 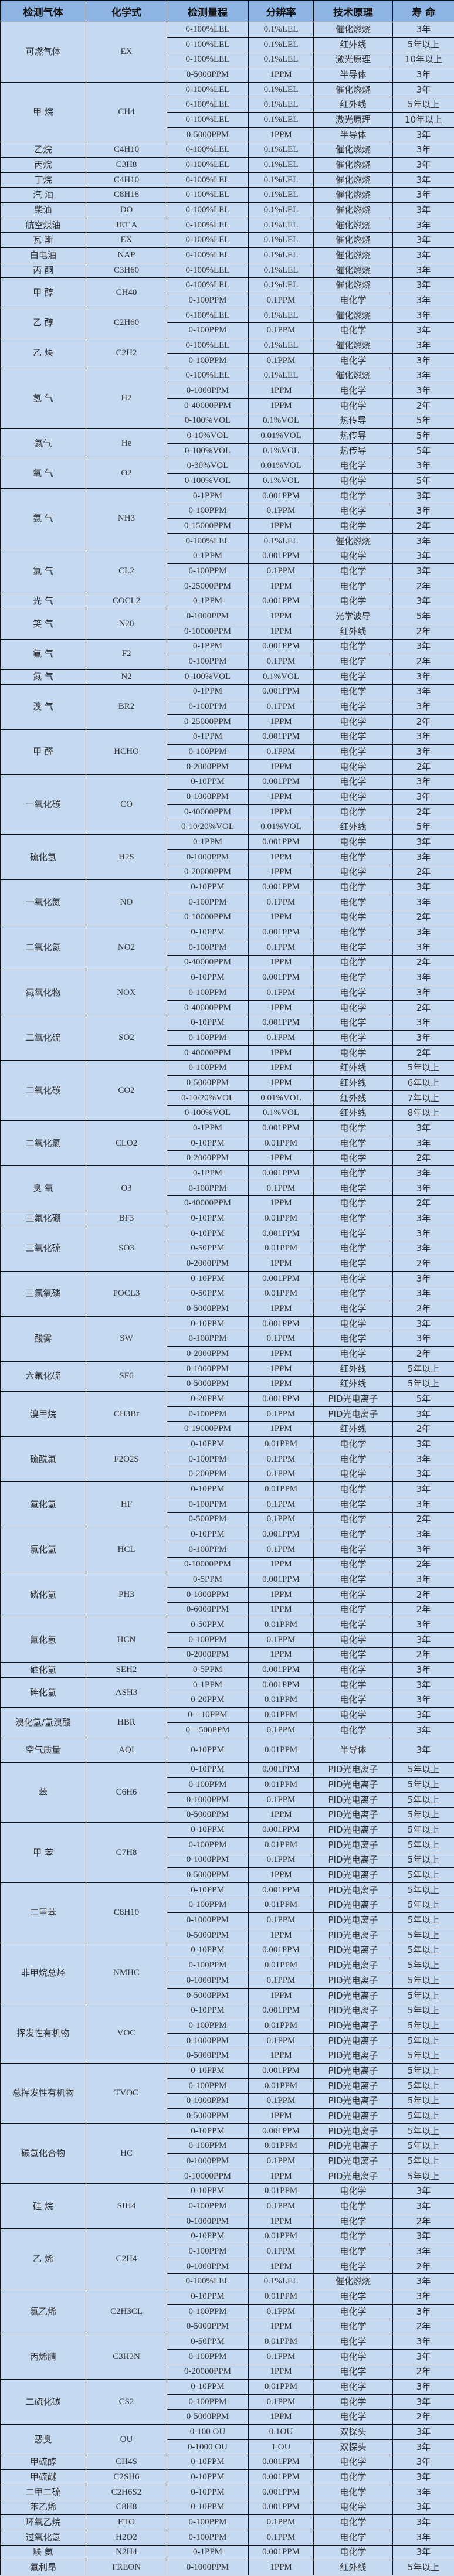 What do you see at coordinates (227, 2034) in the screenshot?
I see `table-row: 挥发性有机物 VOC 0-10PPM 0.001PPM PID光电离子 5年以上` at bounding box center [227, 2034].